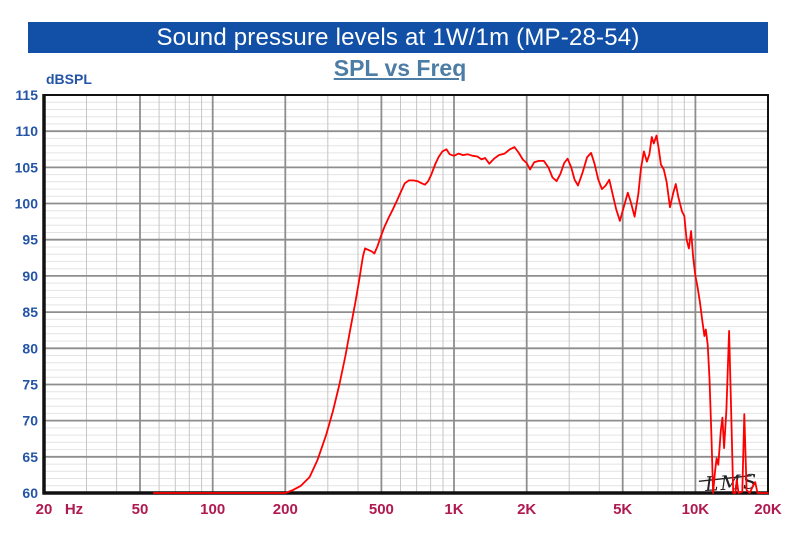 Image resolution: width=800 pixels, height=540 pixels. What do you see at coordinates (74, 509) in the screenshot?
I see `x-axis-unit-label: Hz` at bounding box center [74, 509].